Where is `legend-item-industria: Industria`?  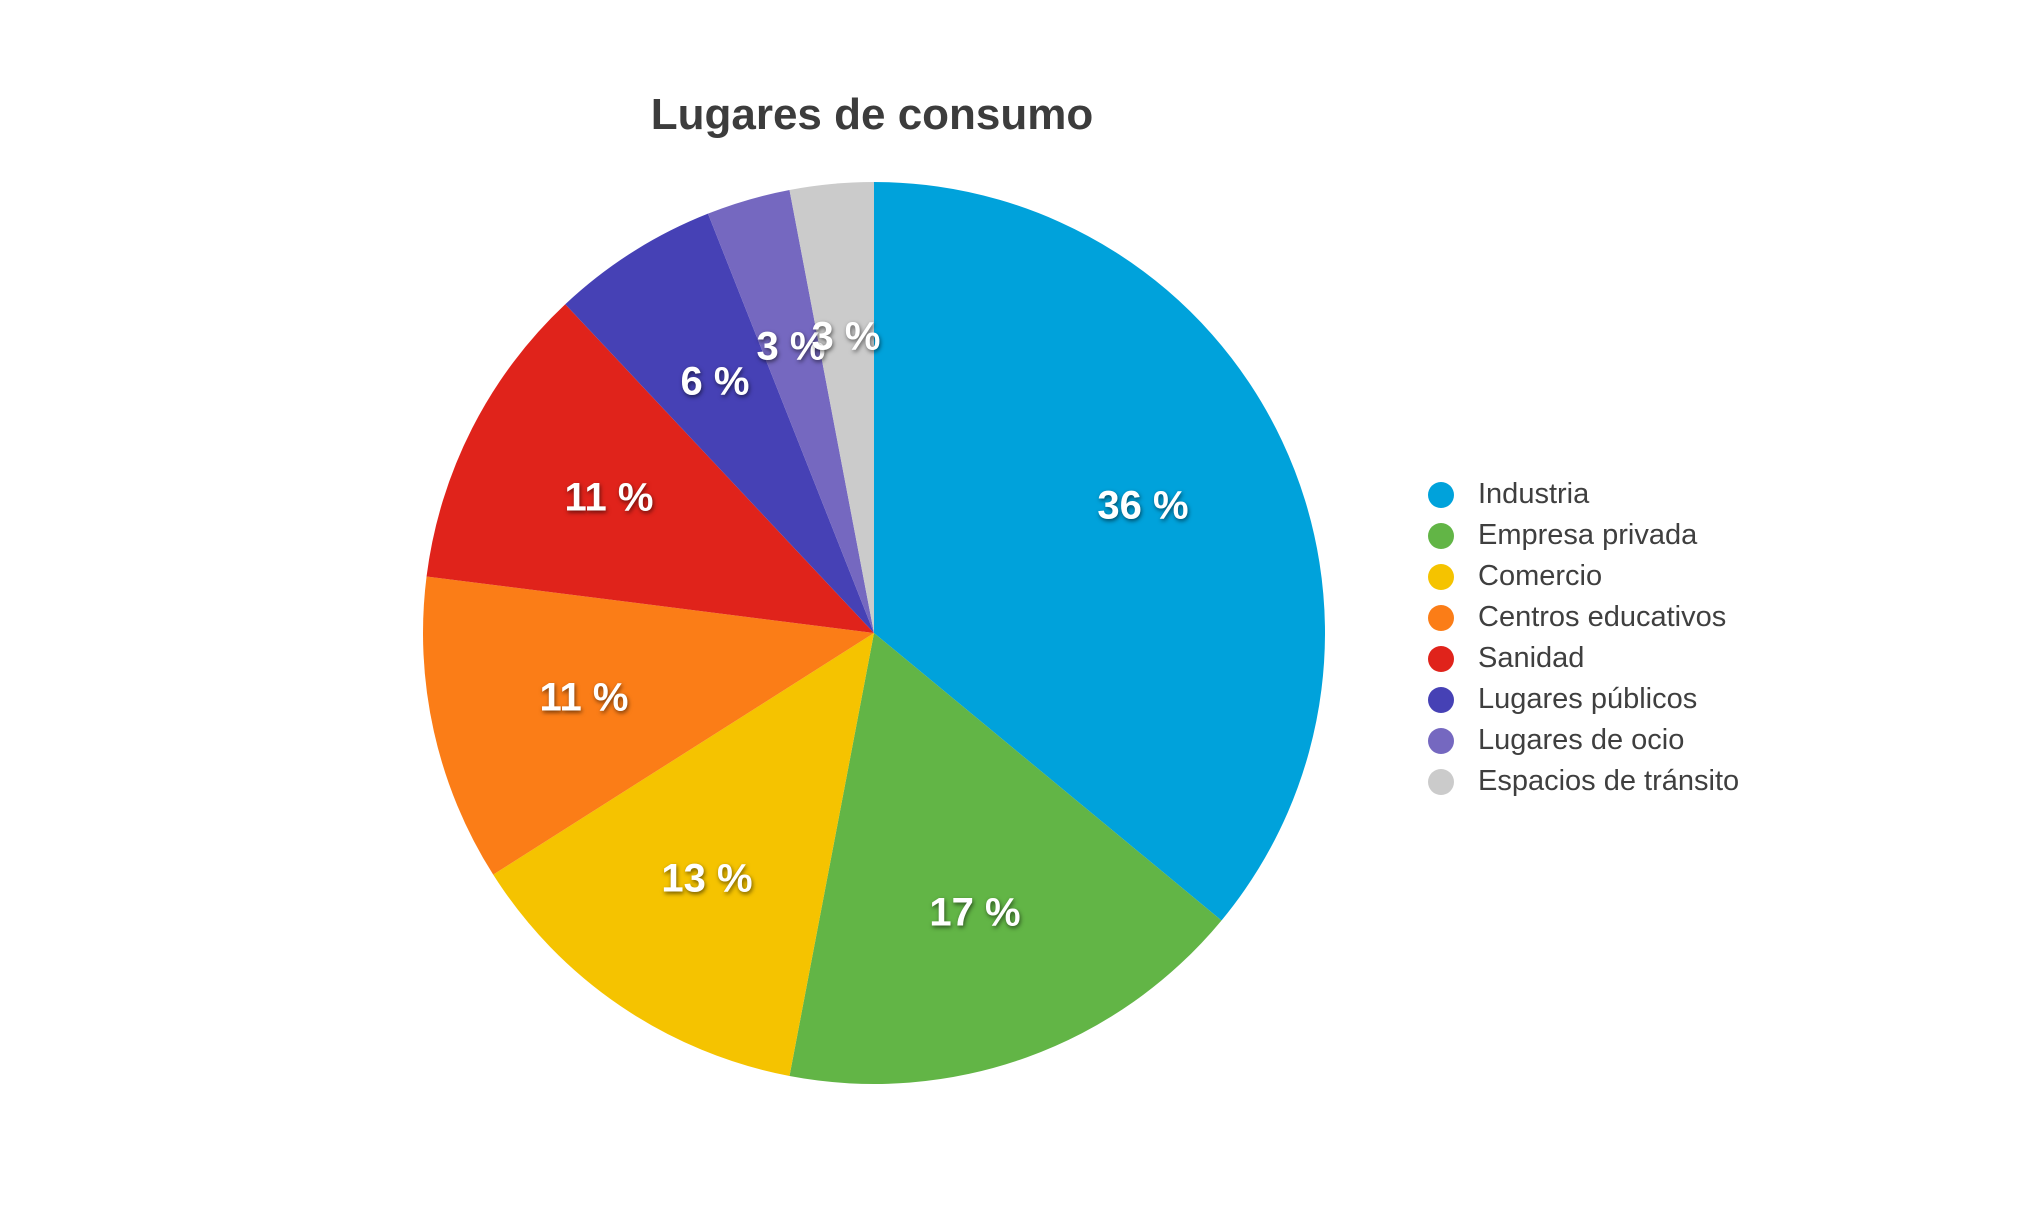 legend-item-industria: Industria is located at coordinates (1583, 494).